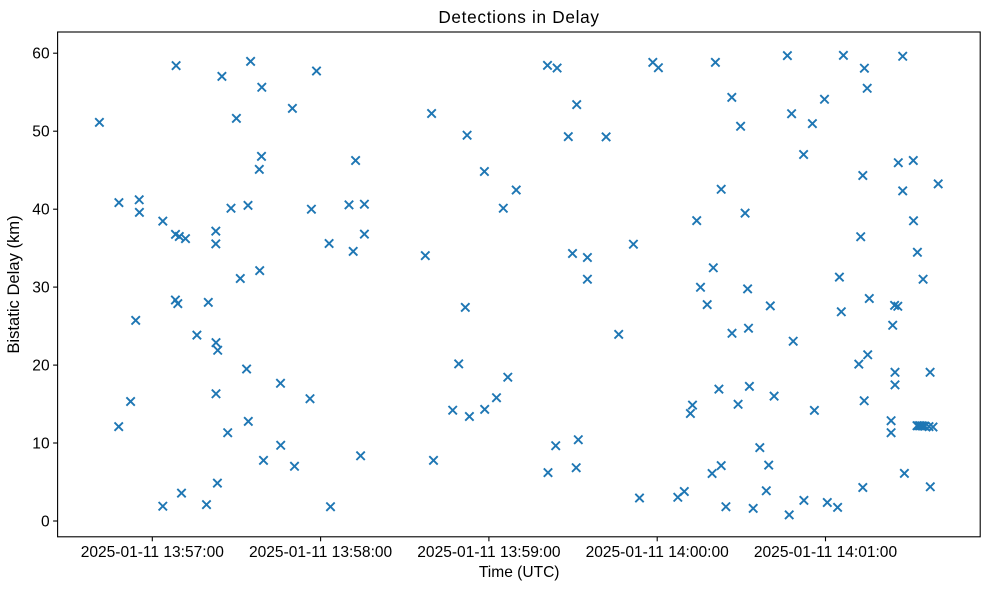  I want to click on svg-text: 2025-01-11 13:57:00, so click(153, 552).